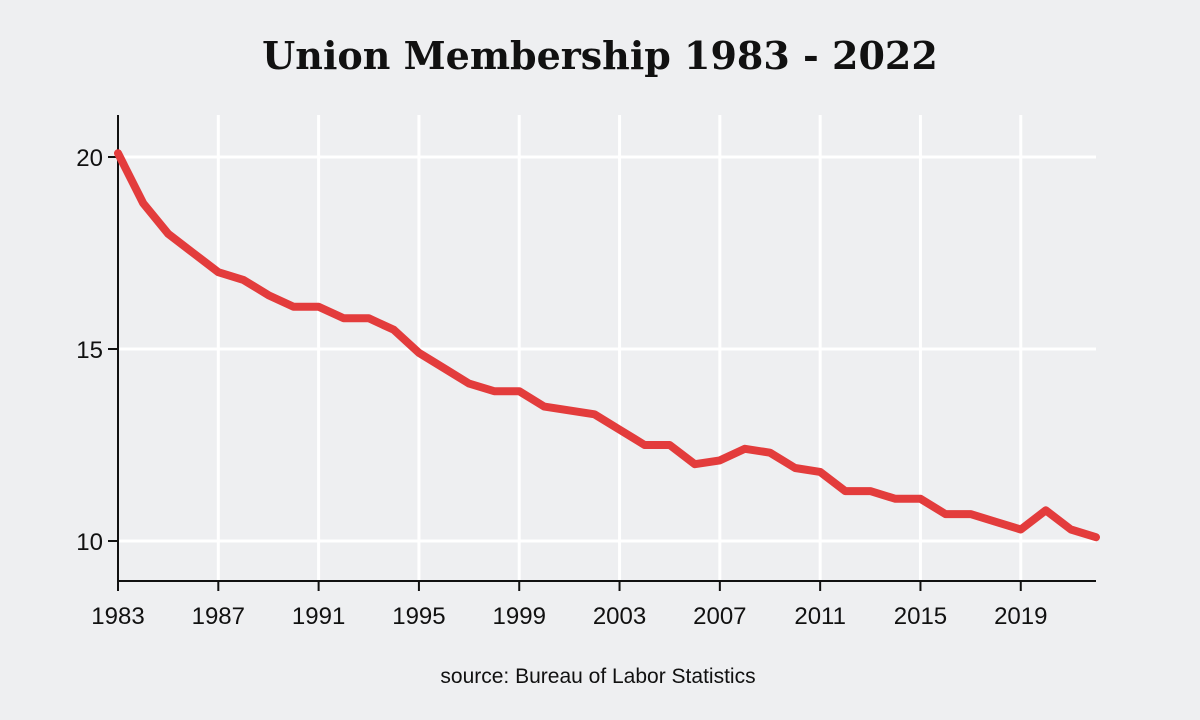 This screenshot has height=720, width=1200. Describe the element at coordinates (418, 616) in the screenshot. I see `x-tick-label: 1995` at that location.